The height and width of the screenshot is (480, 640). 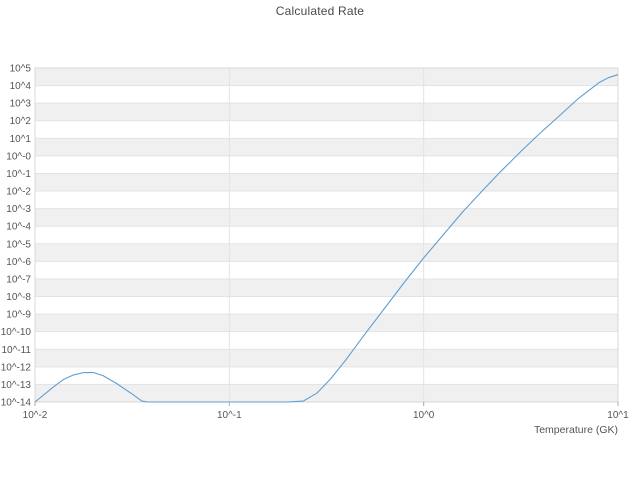 What do you see at coordinates (16, 403) in the screenshot?
I see `y-tick-label: 10^-14` at bounding box center [16, 403].